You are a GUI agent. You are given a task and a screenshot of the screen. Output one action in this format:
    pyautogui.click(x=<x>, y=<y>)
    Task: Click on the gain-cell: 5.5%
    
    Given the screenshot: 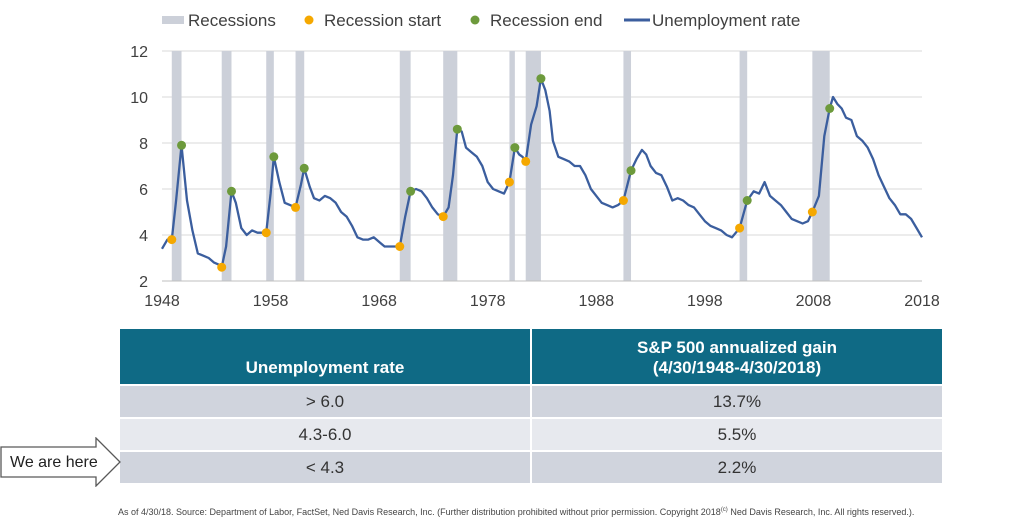 What is the action you would take?
    pyautogui.click(x=736, y=434)
    